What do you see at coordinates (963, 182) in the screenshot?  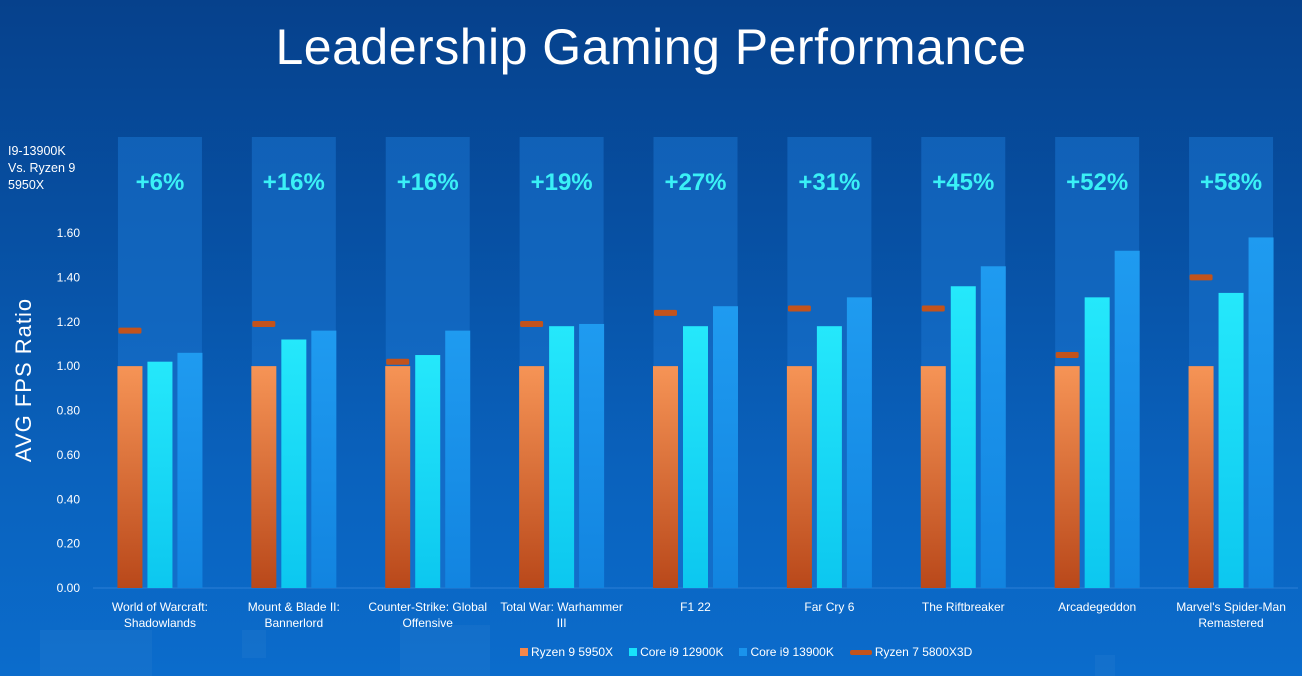 I see `uplift-label: +45%` at bounding box center [963, 182].